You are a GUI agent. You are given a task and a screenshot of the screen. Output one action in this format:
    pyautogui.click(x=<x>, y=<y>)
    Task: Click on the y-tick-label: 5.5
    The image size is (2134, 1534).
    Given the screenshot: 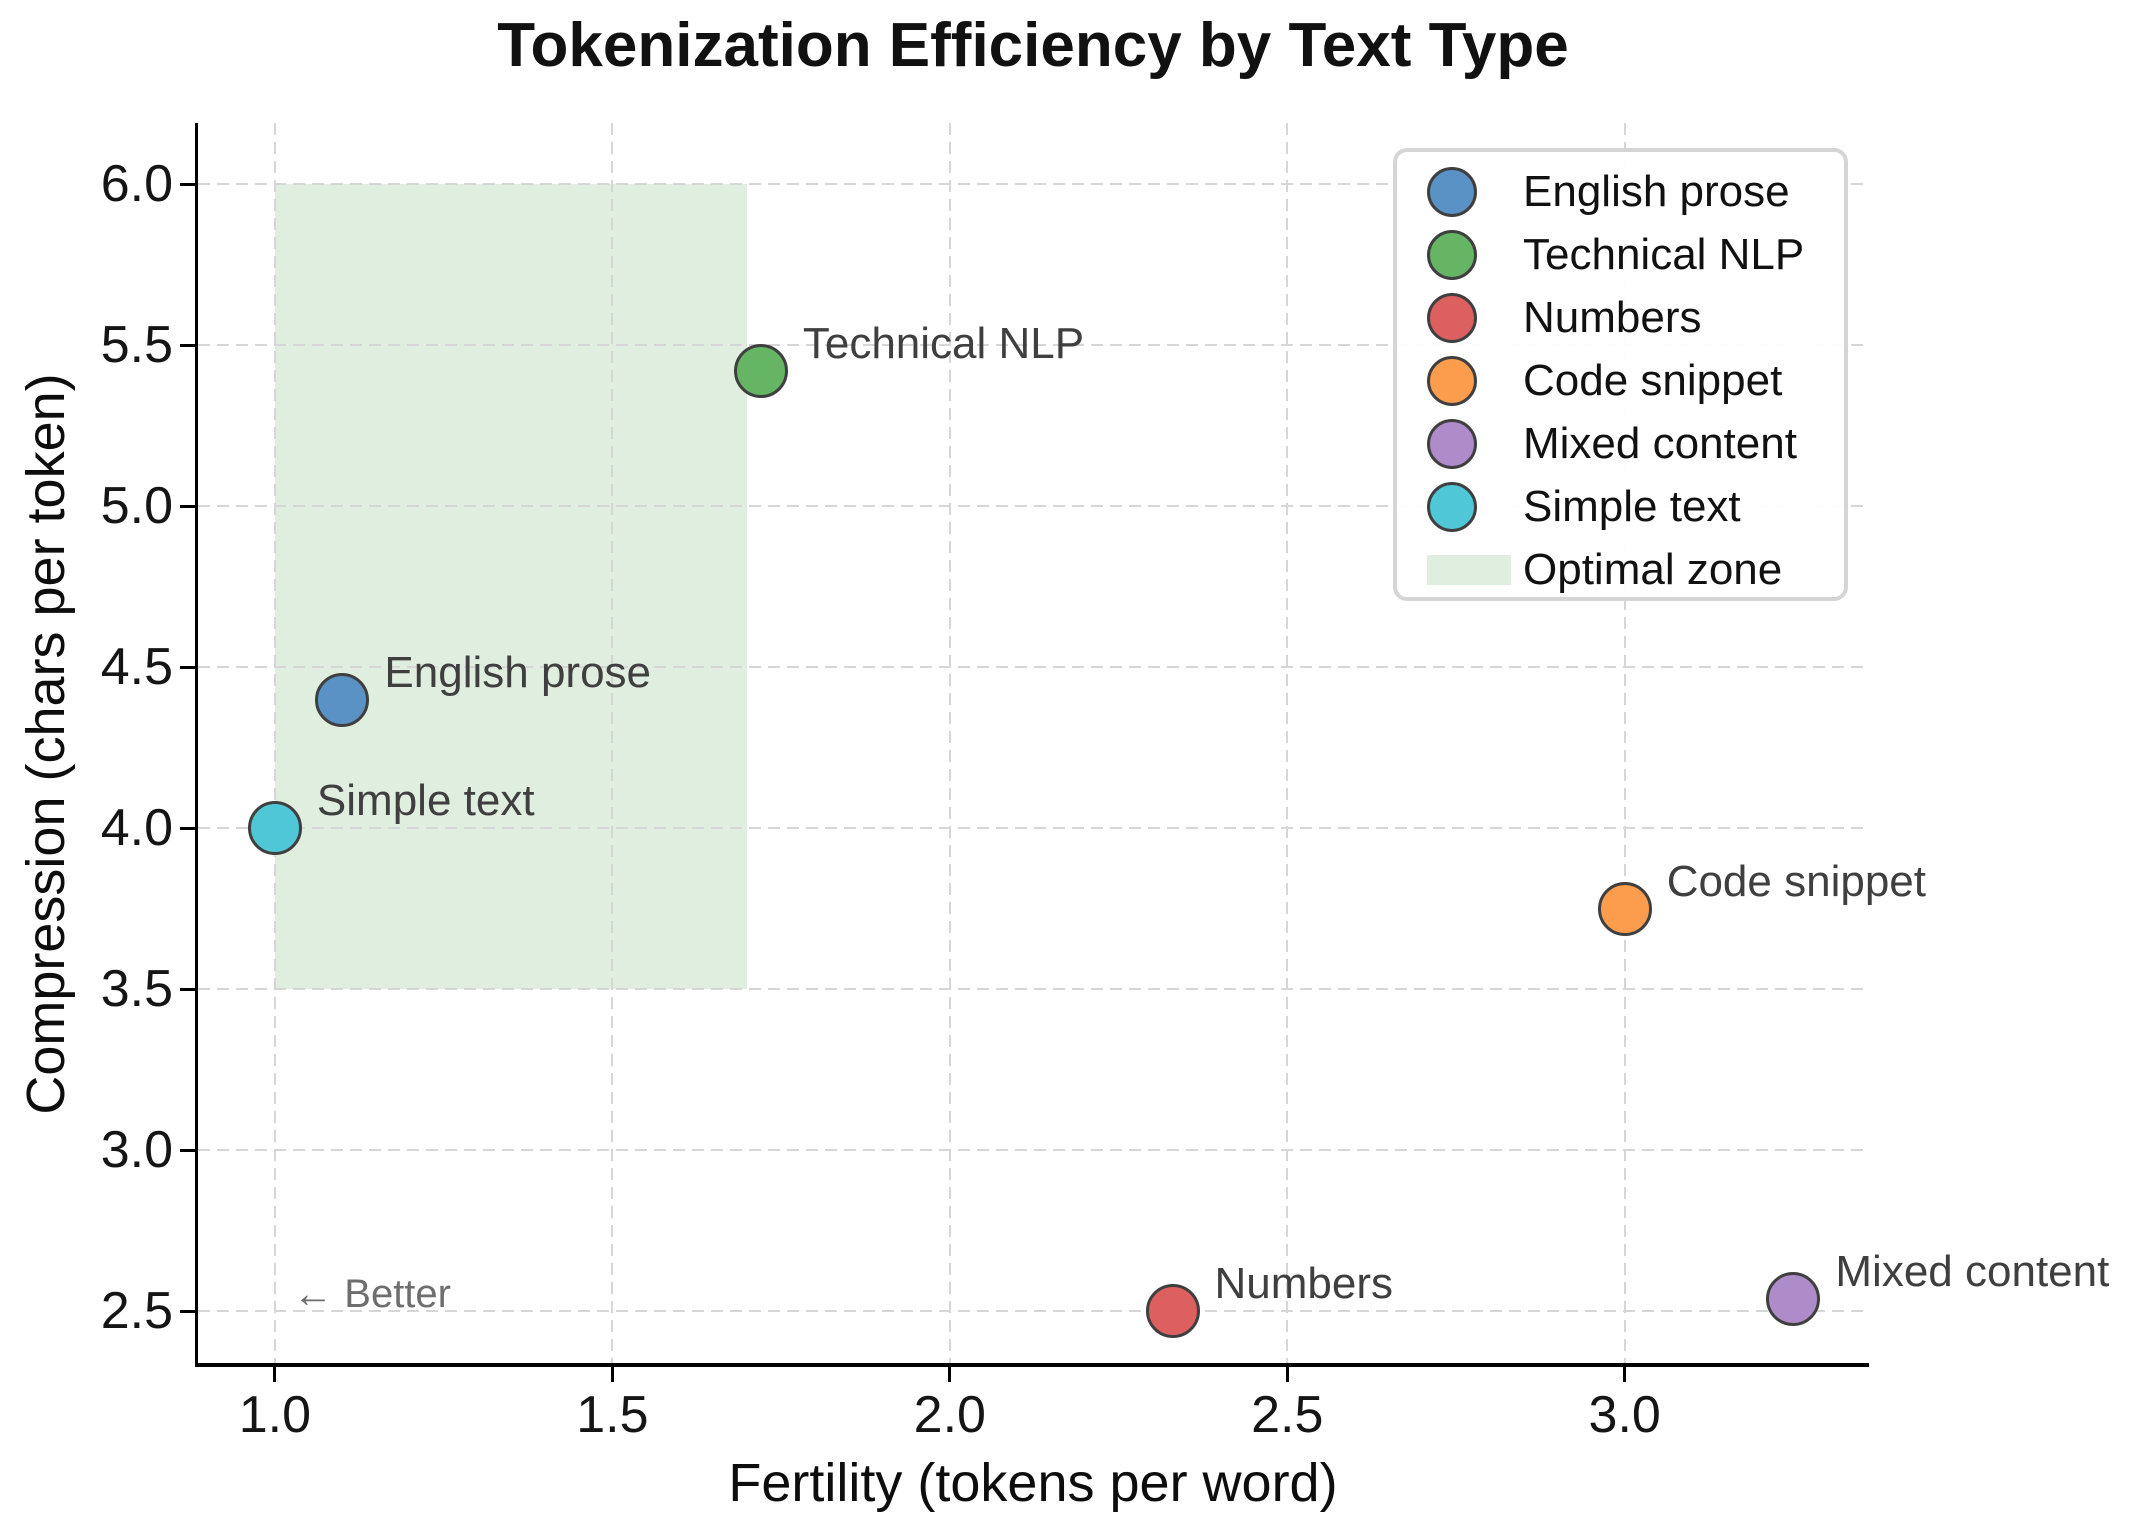 What is the action you would take?
    pyautogui.click(x=136, y=345)
    